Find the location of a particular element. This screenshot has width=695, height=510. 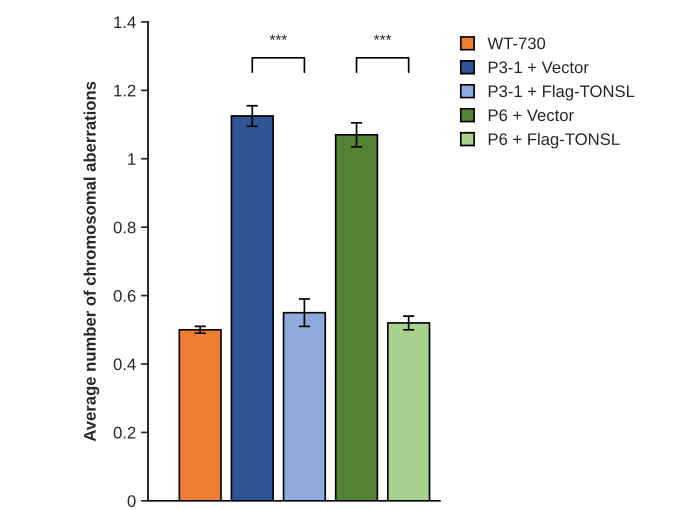

legend-label: P3-1 + Vector is located at coordinates (538, 67).